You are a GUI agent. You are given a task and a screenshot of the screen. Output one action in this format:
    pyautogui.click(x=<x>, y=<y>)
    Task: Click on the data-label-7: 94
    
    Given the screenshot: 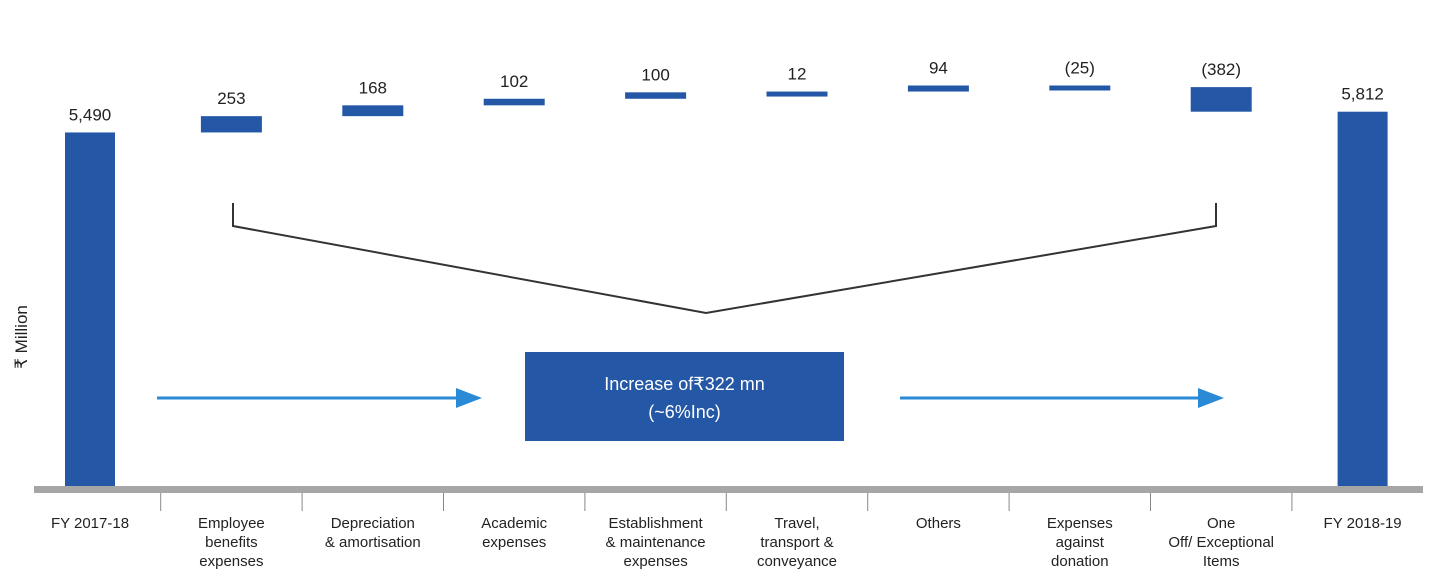 What is the action you would take?
    pyautogui.click(x=938, y=67)
    